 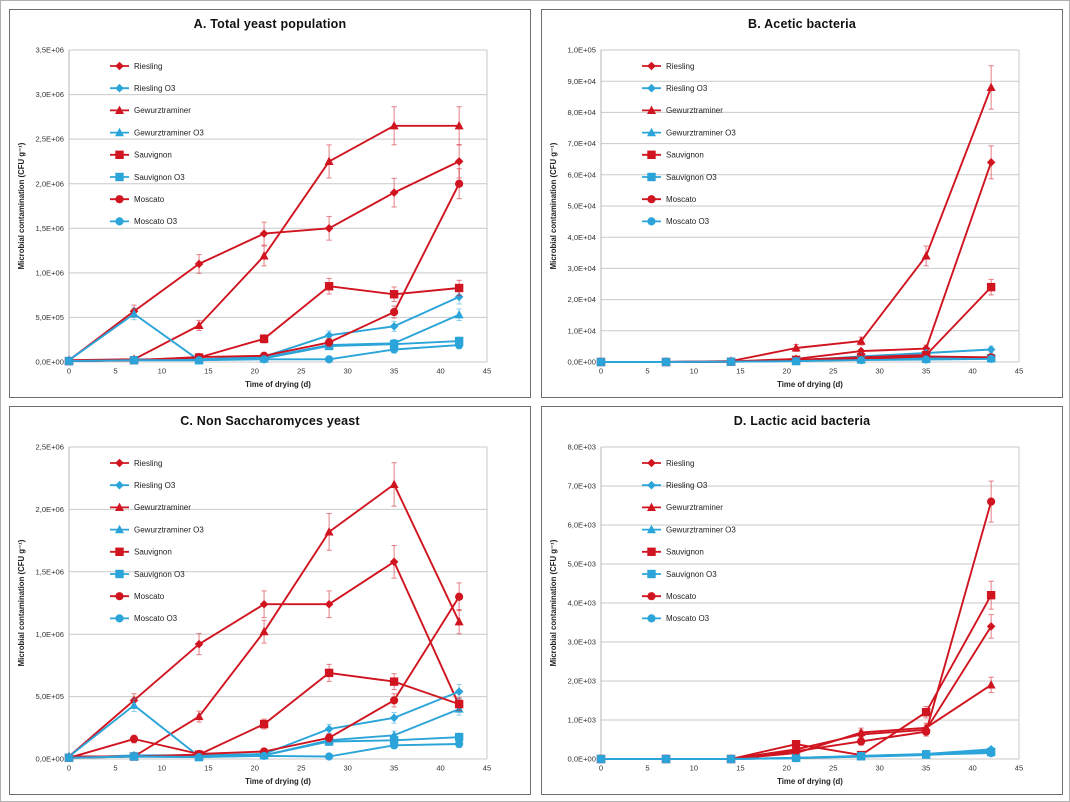 I want to click on x-axis-title: Time of drying (d), so click(x=278, y=781).